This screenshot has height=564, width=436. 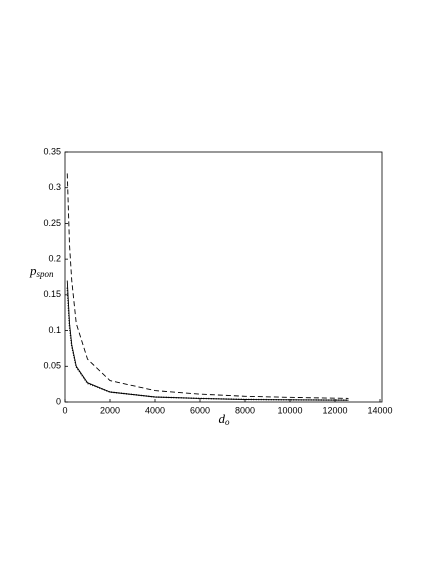 What do you see at coordinates (222, 418) in the screenshot?
I see `x-label-main: d` at bounding box center [222, 418].